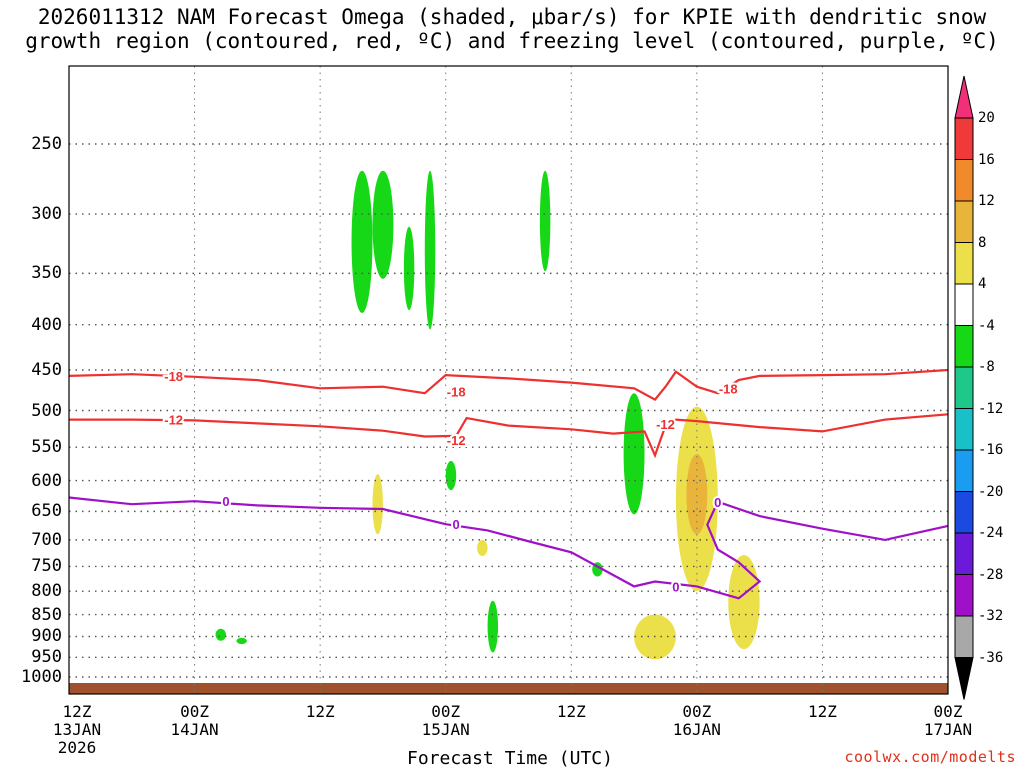 The height and width of the screenshot is (769, 1024). What do you see at coordinates (986, 159) in the screenshot?
I see `colorbar-label: 16` at bounding box center [986, 159].